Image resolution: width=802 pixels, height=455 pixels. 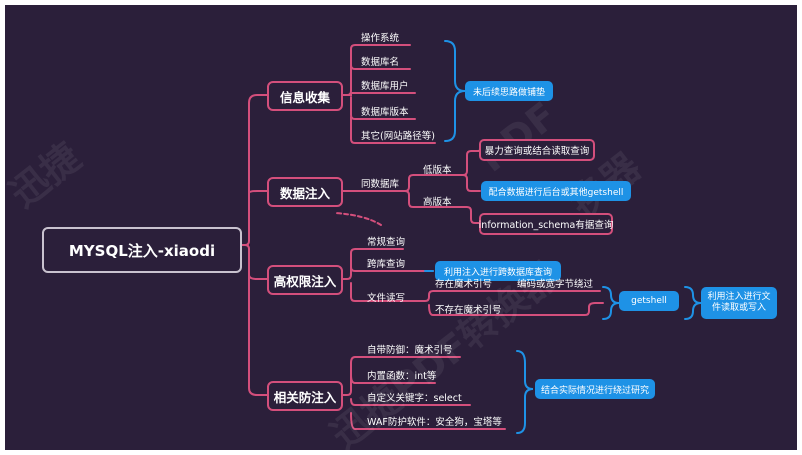 I want to click on note-defense: 结合实际情况进行绕过研究, so click(x=595, y=389).